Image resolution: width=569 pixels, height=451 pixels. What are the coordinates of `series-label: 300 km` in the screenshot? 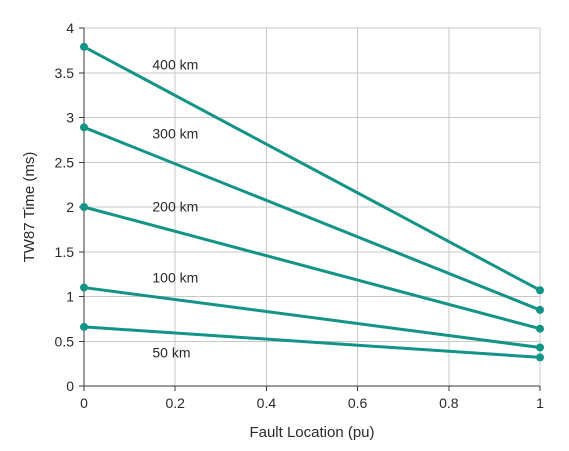 It's located at (175, 134).